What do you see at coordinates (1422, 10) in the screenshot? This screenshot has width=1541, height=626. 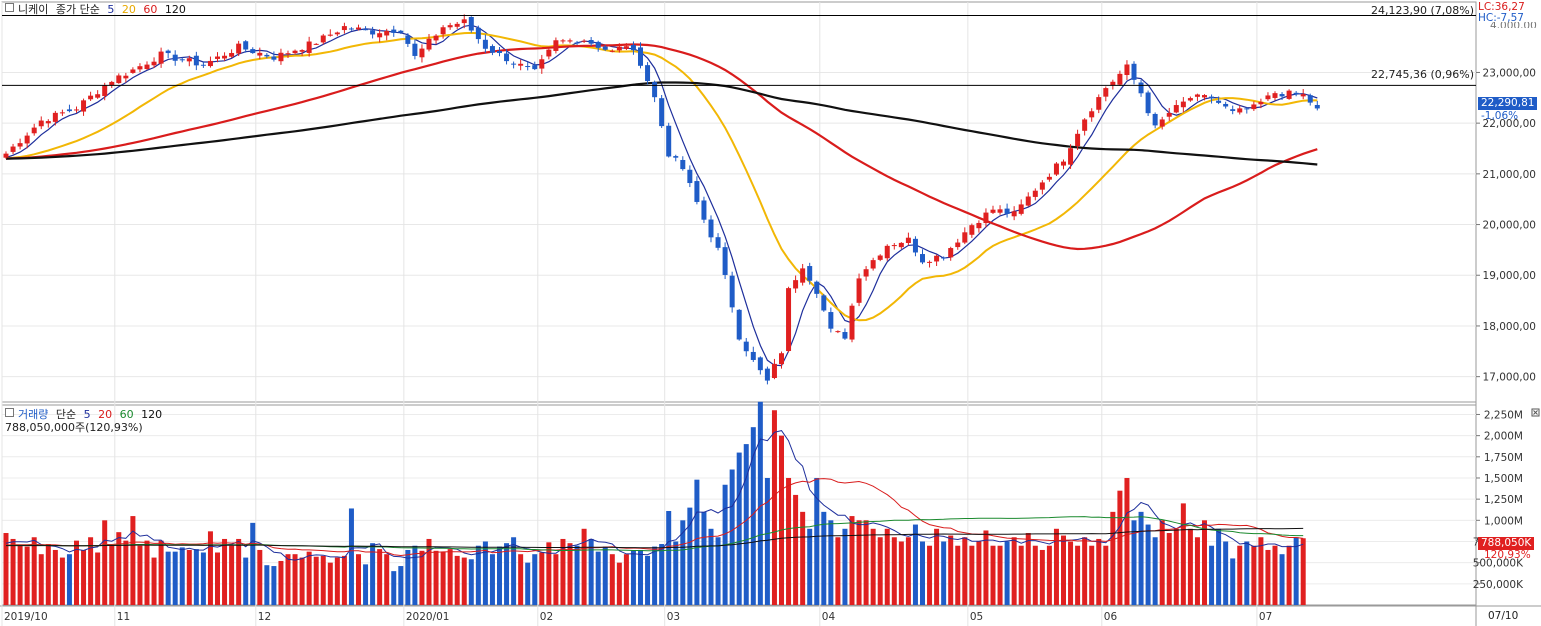 I see `hline-high-label: 24,123,90 (7,08%)` at bounding box center [1422, 10].